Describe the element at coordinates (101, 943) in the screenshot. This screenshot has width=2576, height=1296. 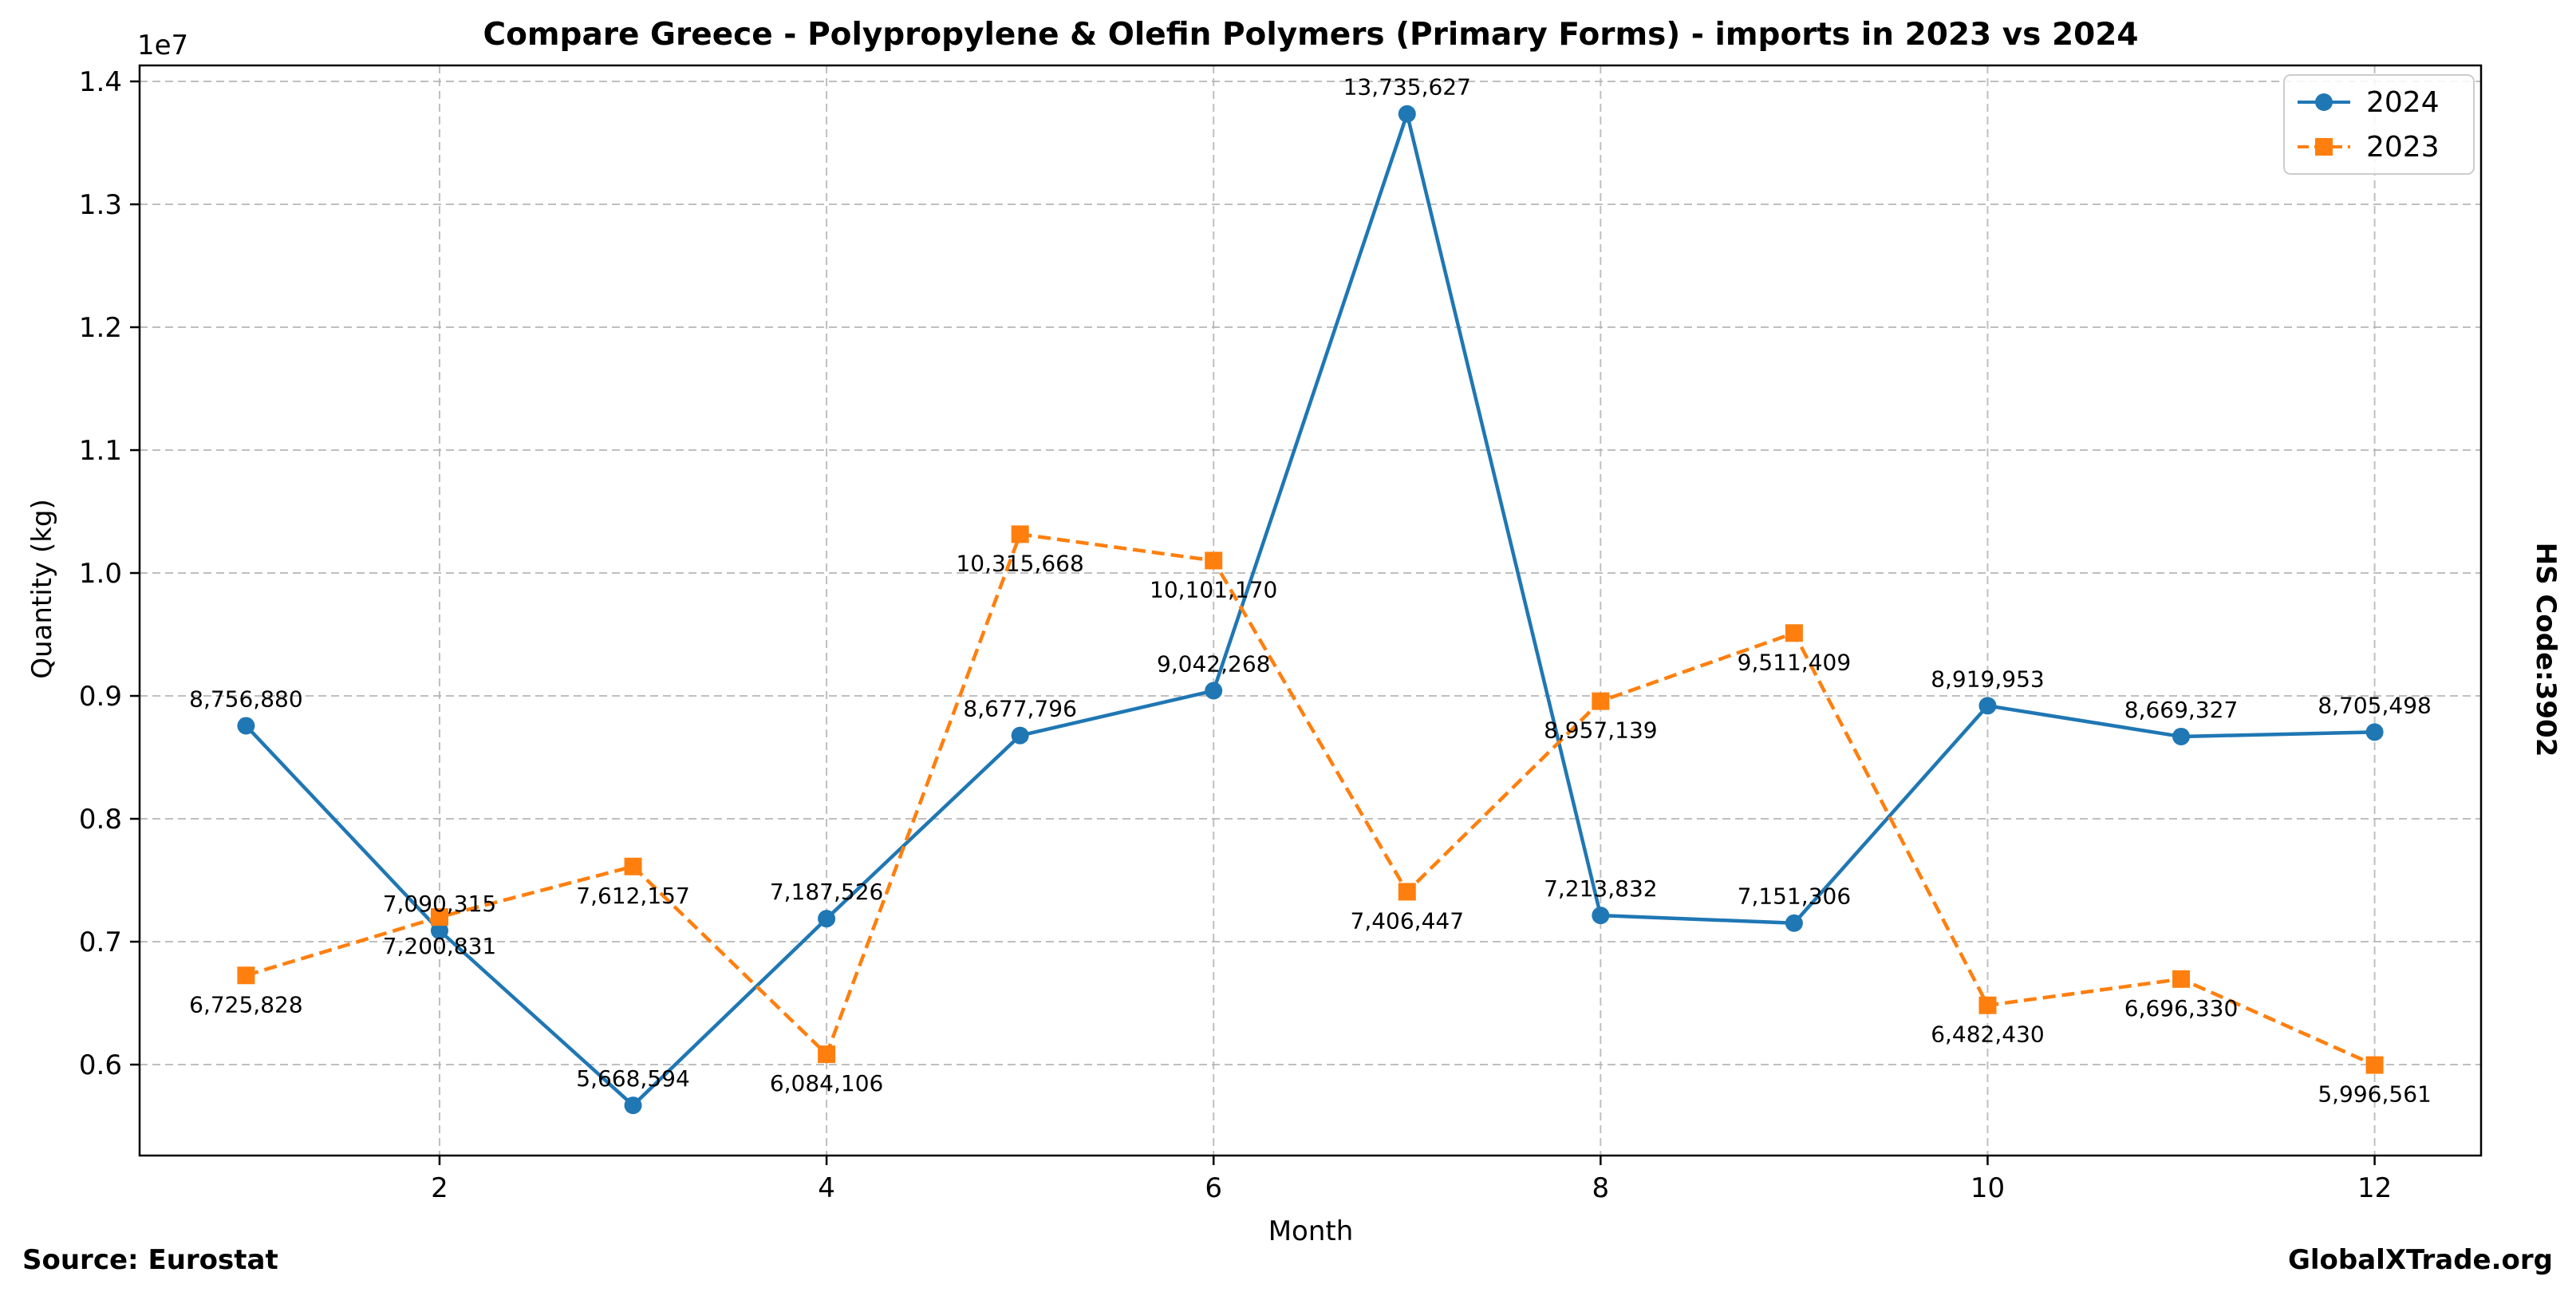
I see `y-tick-label: 0.7` at that location.